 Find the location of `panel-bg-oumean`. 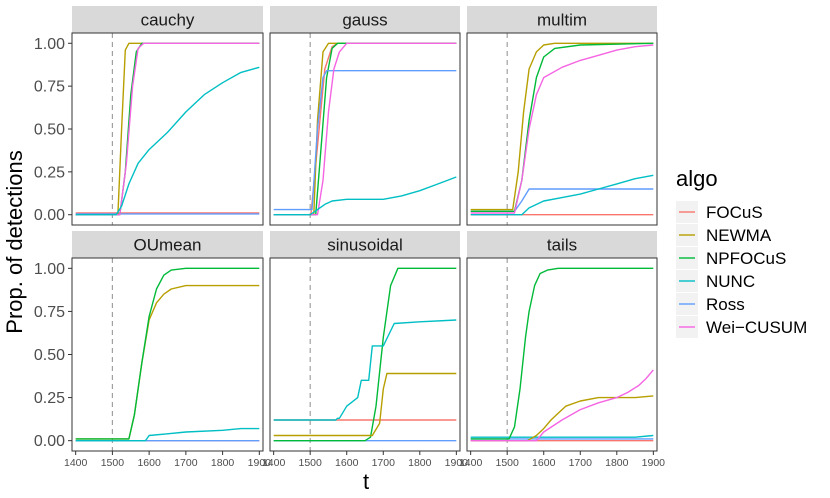

panel-bg-oumean is located at coordinates (167, 354).